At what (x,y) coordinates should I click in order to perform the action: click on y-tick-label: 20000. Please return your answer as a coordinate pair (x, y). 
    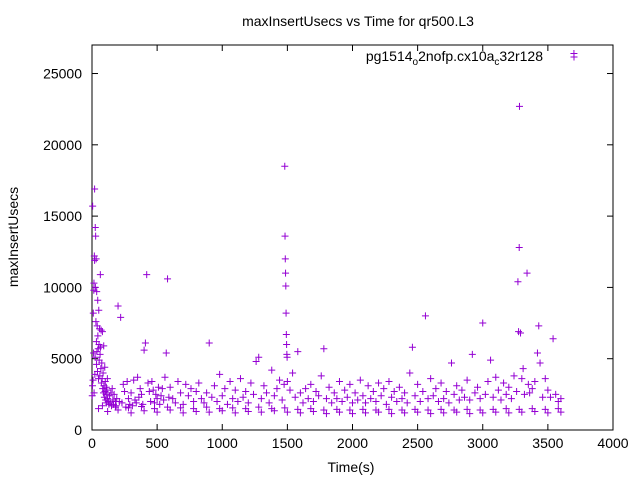
    Looking at the image, I should click on (62, 145).